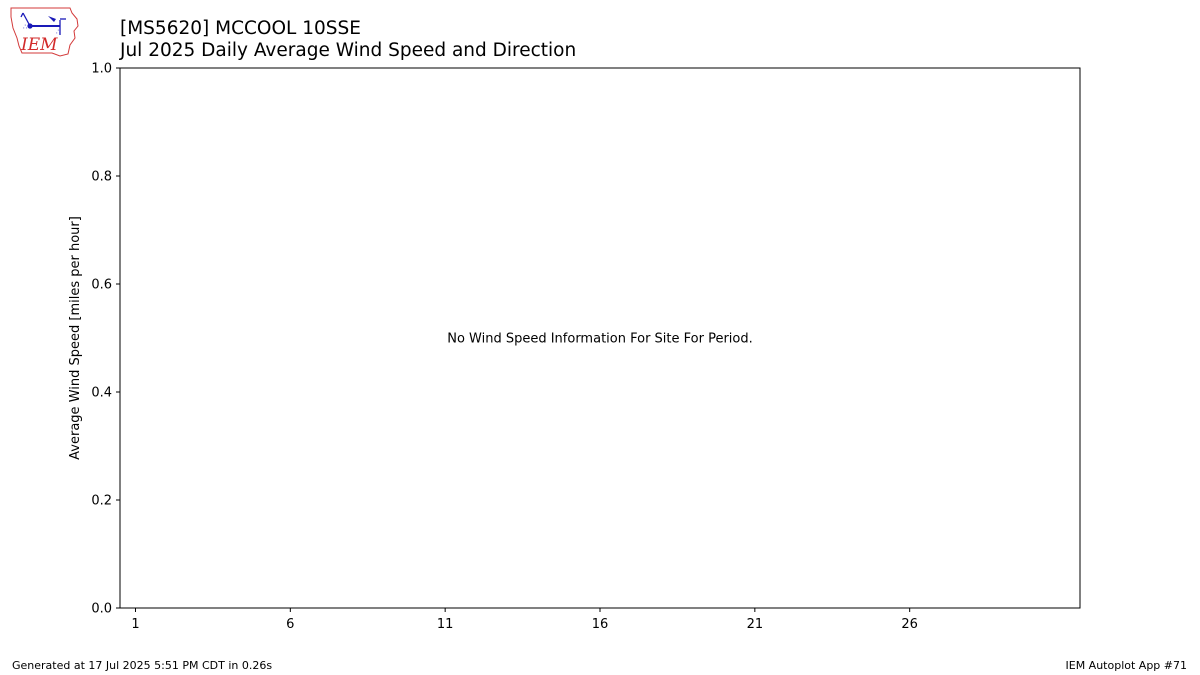  What do you see at coordinates (1126, 665) in the screenshot?
I see `autoplot-app-label: IEM Autoplot App #71` at bounding box center [1126, 665].